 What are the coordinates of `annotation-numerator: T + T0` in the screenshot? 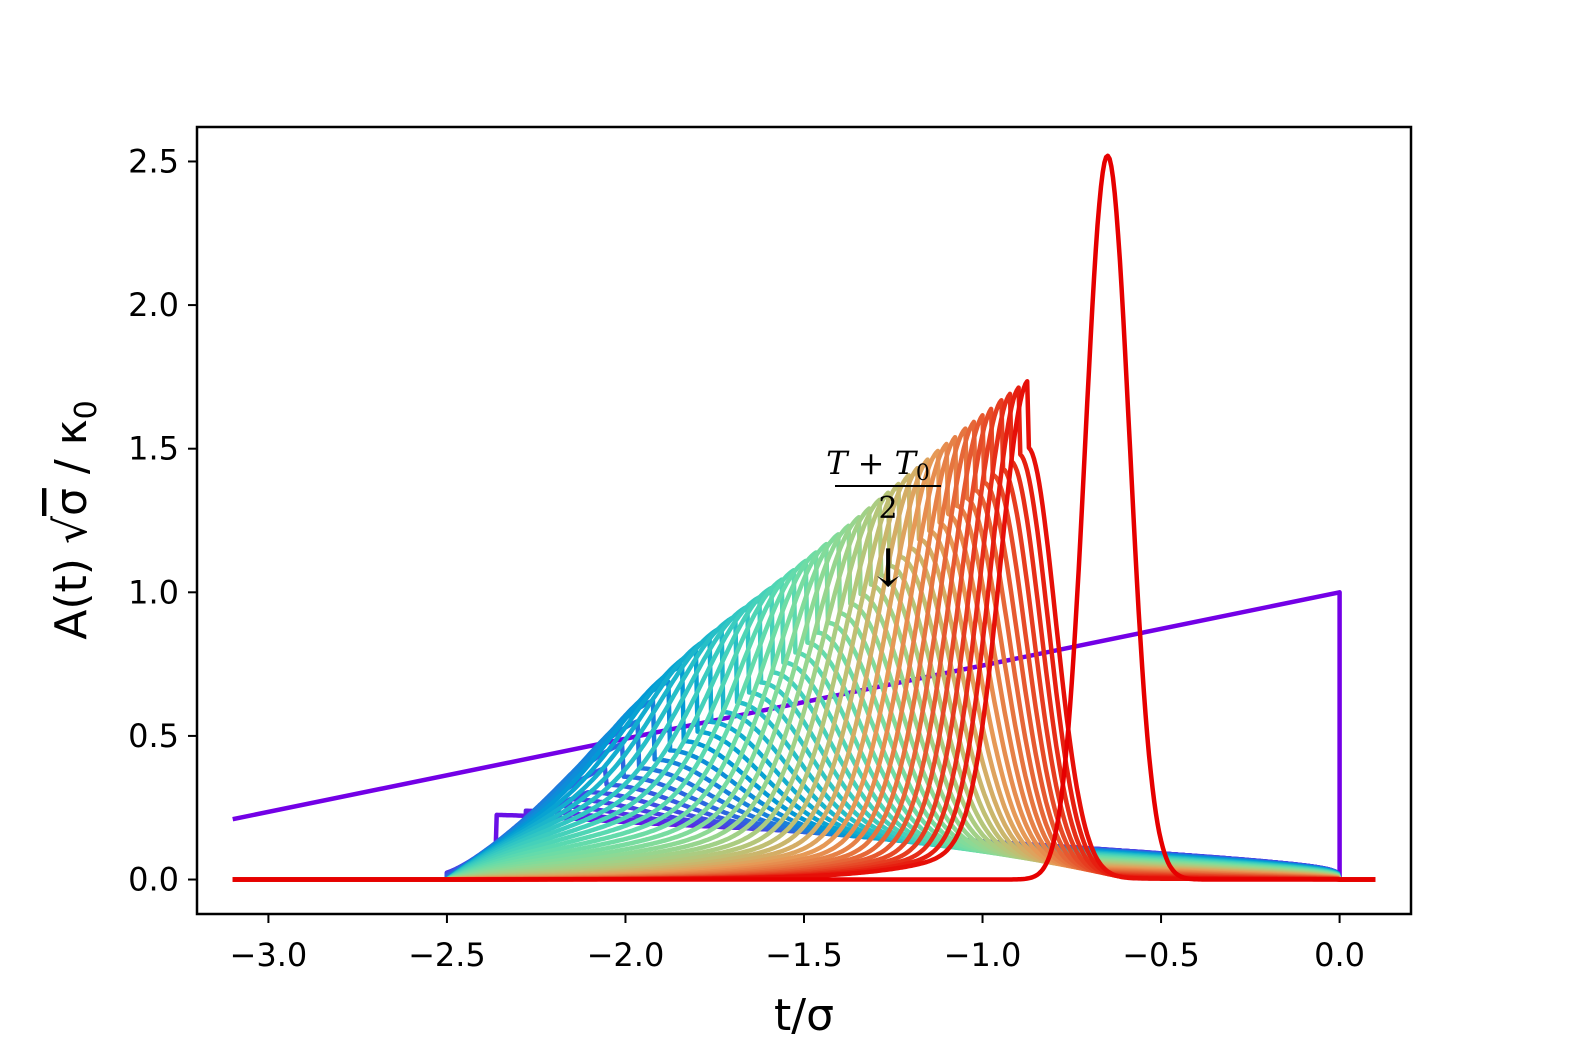 It's located at (878, 465).